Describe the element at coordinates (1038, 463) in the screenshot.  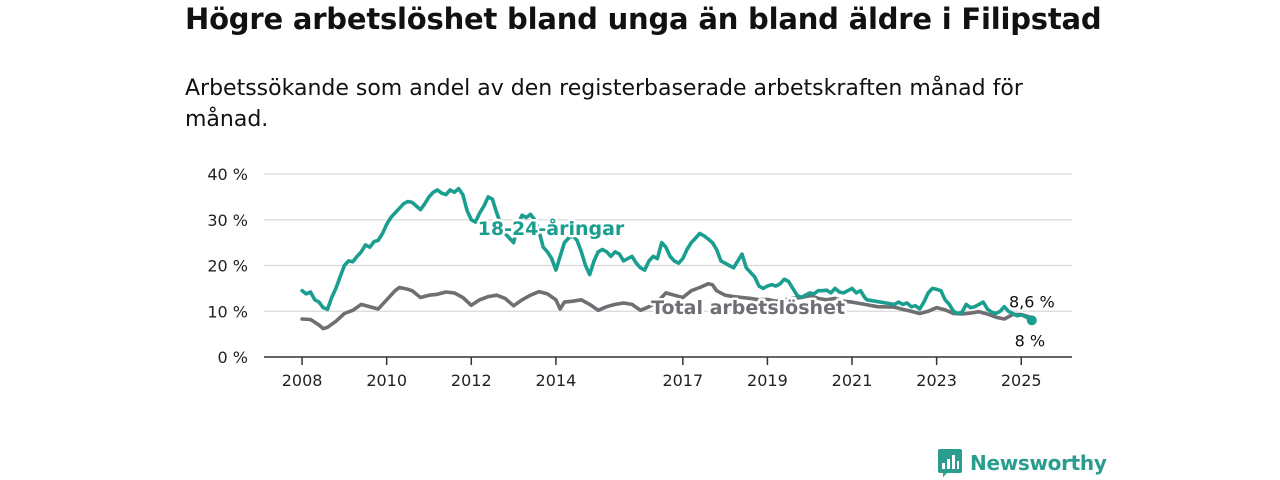
I see `brand-name: Newsworthy` at that location.